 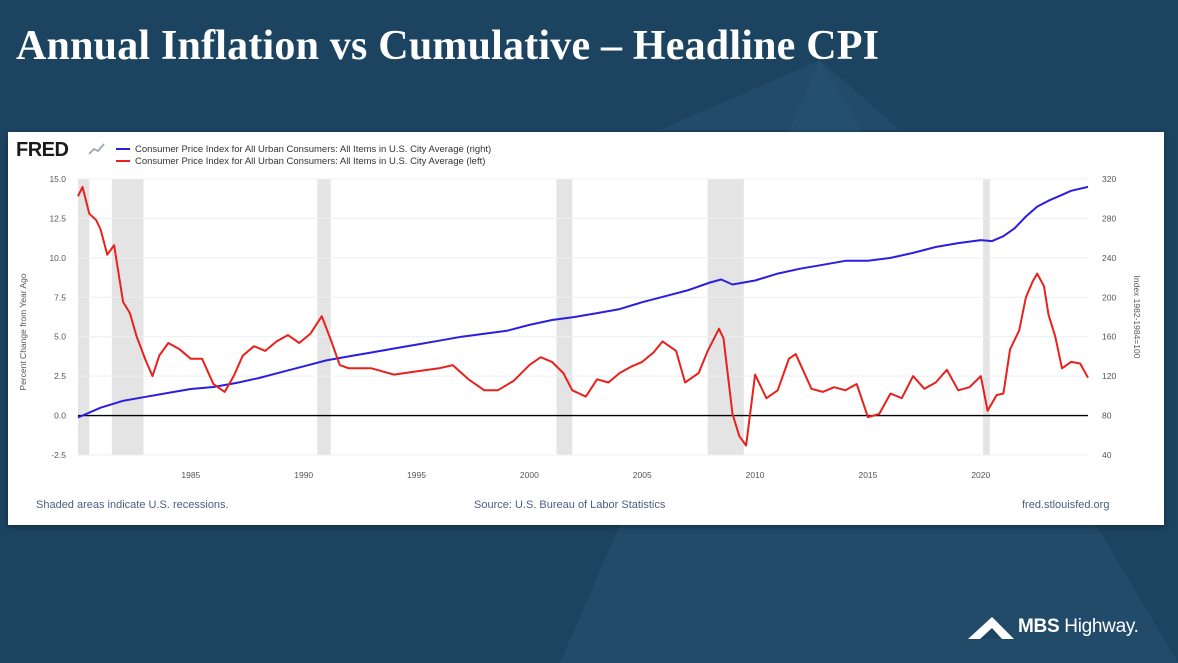 I want to click on left-tick-label-6: 0.0, so click(x=60, y=416).